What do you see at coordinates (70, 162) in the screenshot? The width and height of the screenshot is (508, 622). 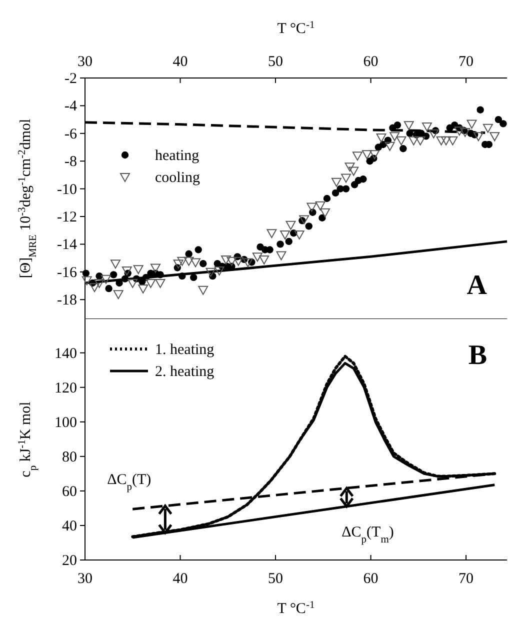 I see `y-tick-label: -8` at bounding box center [70, 162].